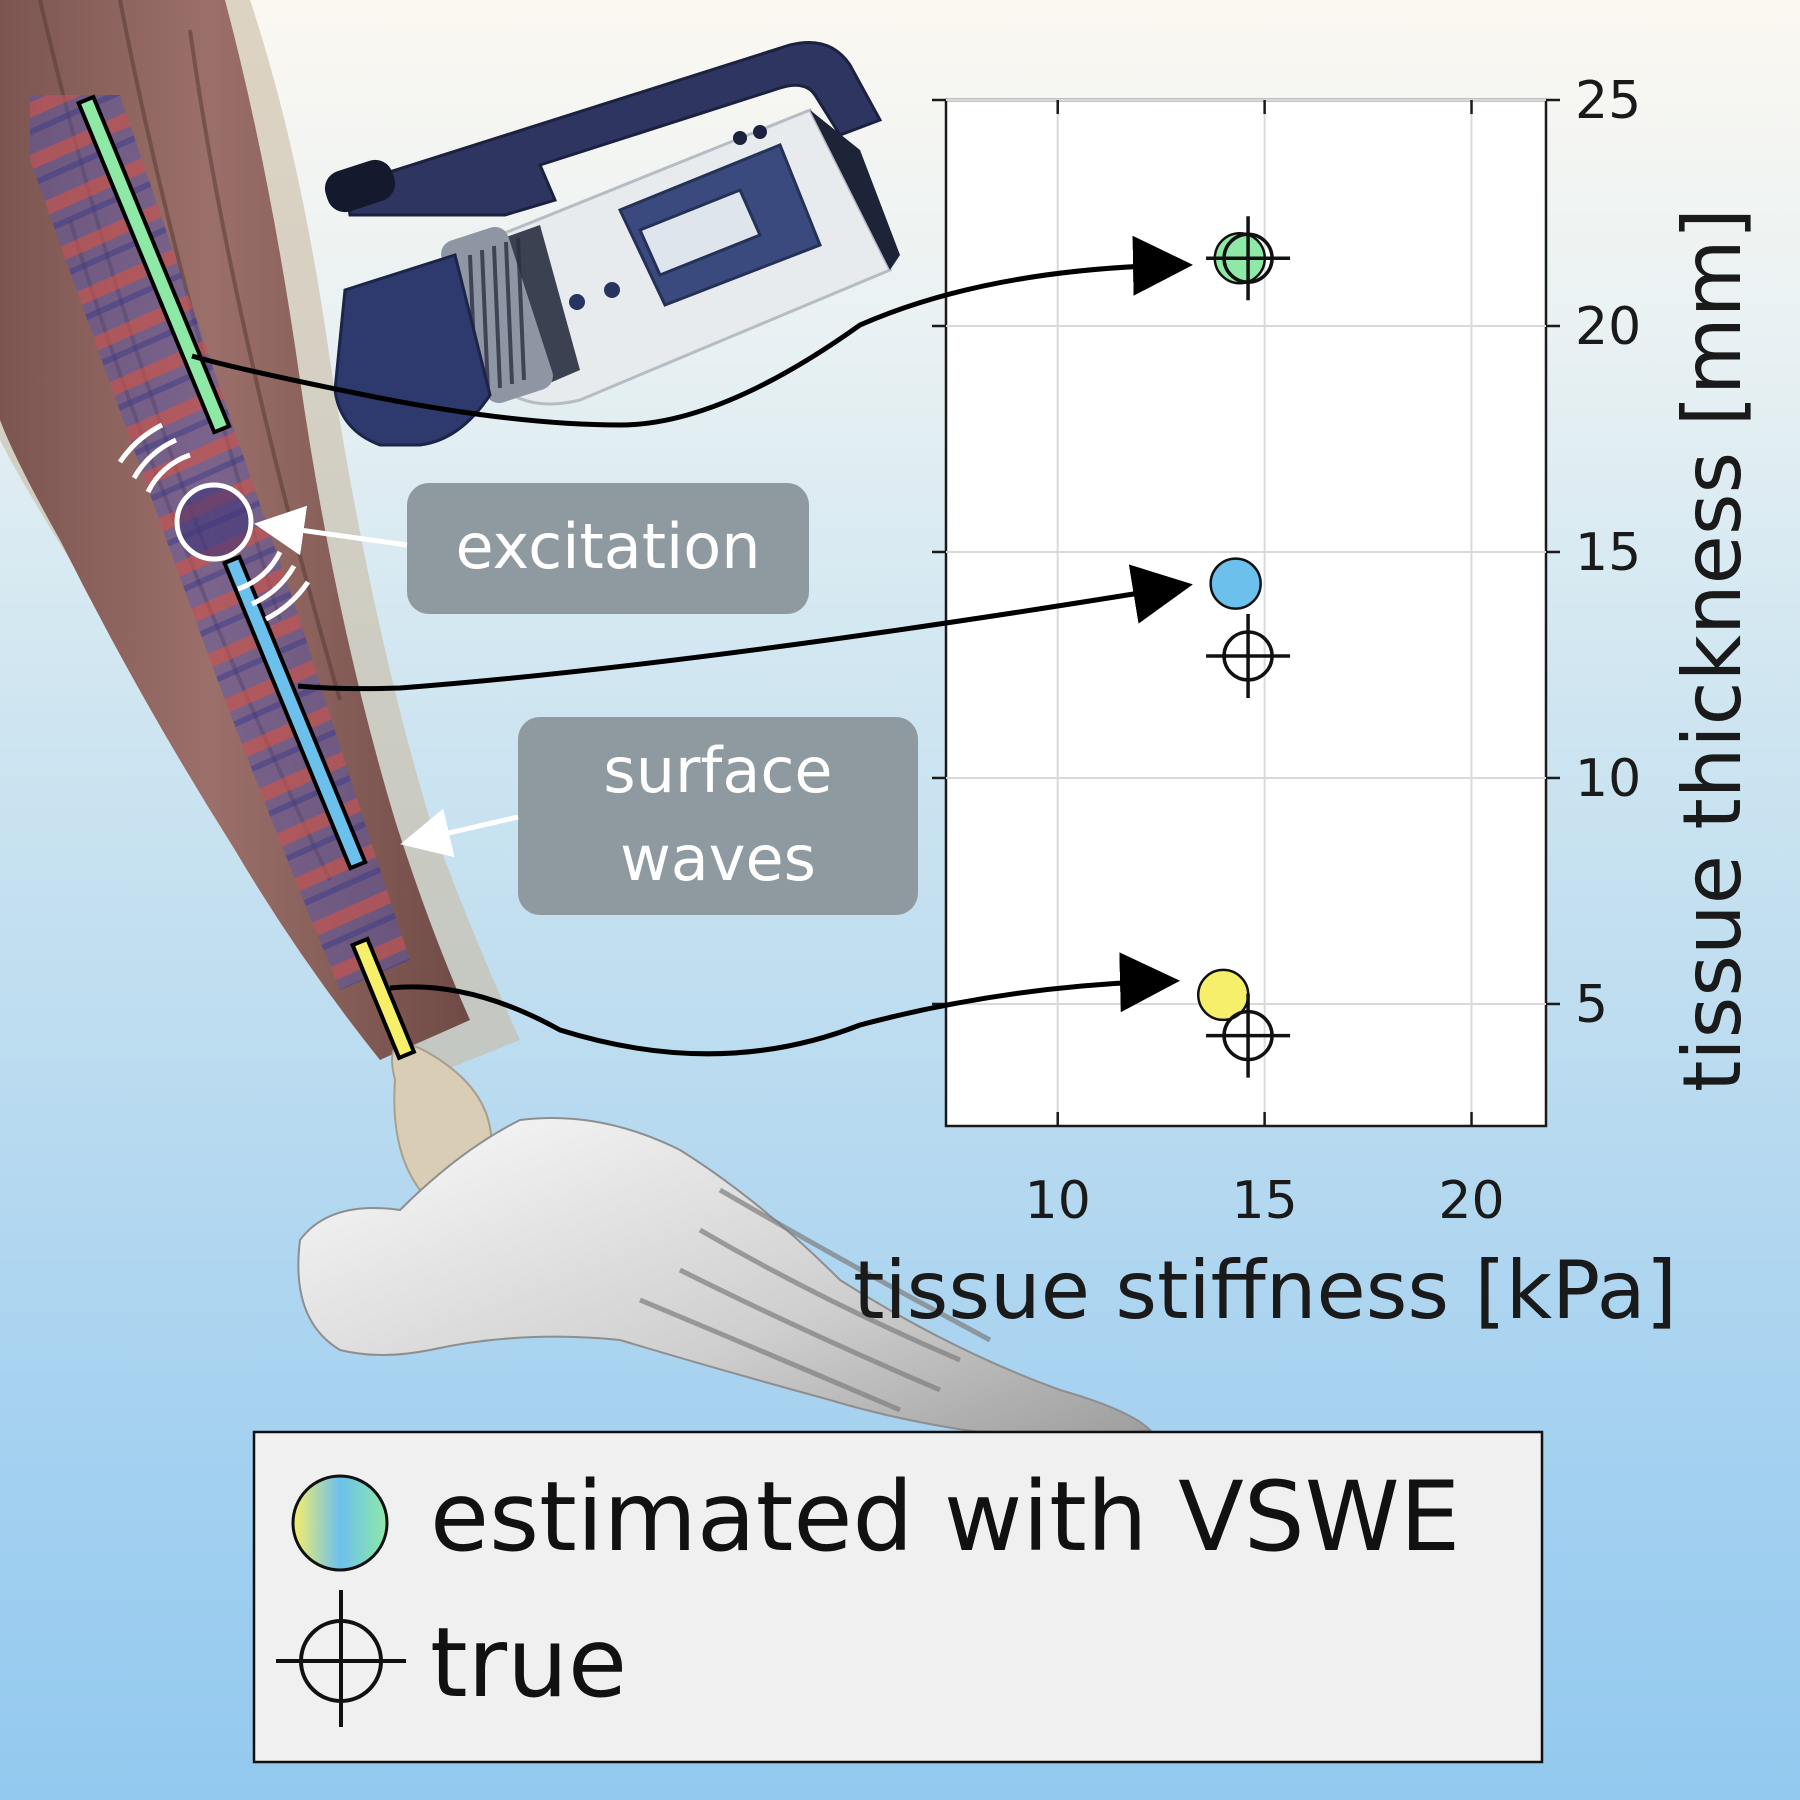 This screenshot has width=1800, height=1800. What do you see at coordinates (692, 331) in the screenshot?
I see `connector-arrow-upper` at bounding box center [692, 331].